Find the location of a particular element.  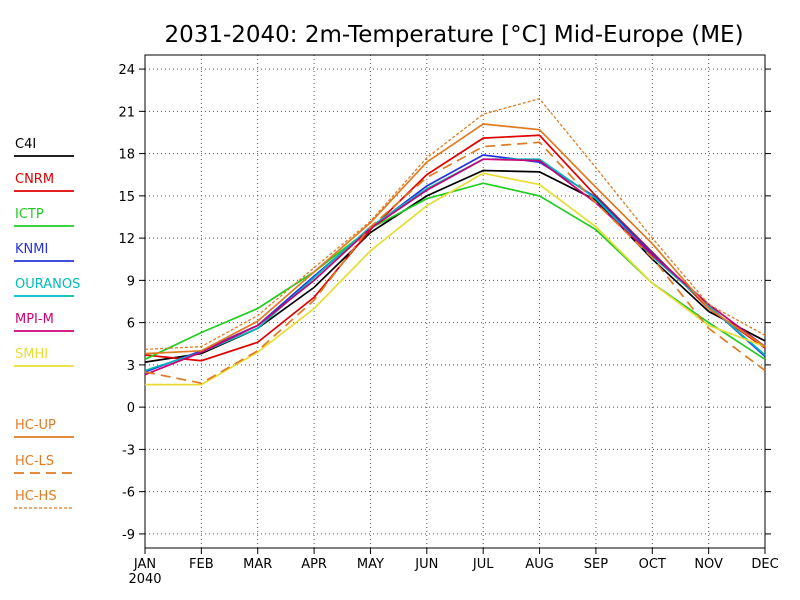

x-tick-label: APR is located at coordinates (314, 564).